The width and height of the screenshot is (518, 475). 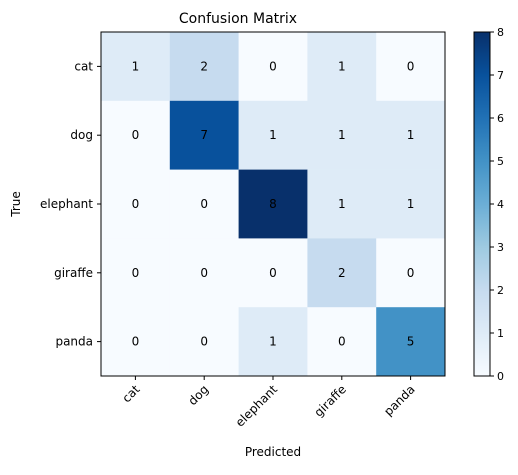 I want to click on colorbar-tick-label: 2, so click(x=500, y=290).